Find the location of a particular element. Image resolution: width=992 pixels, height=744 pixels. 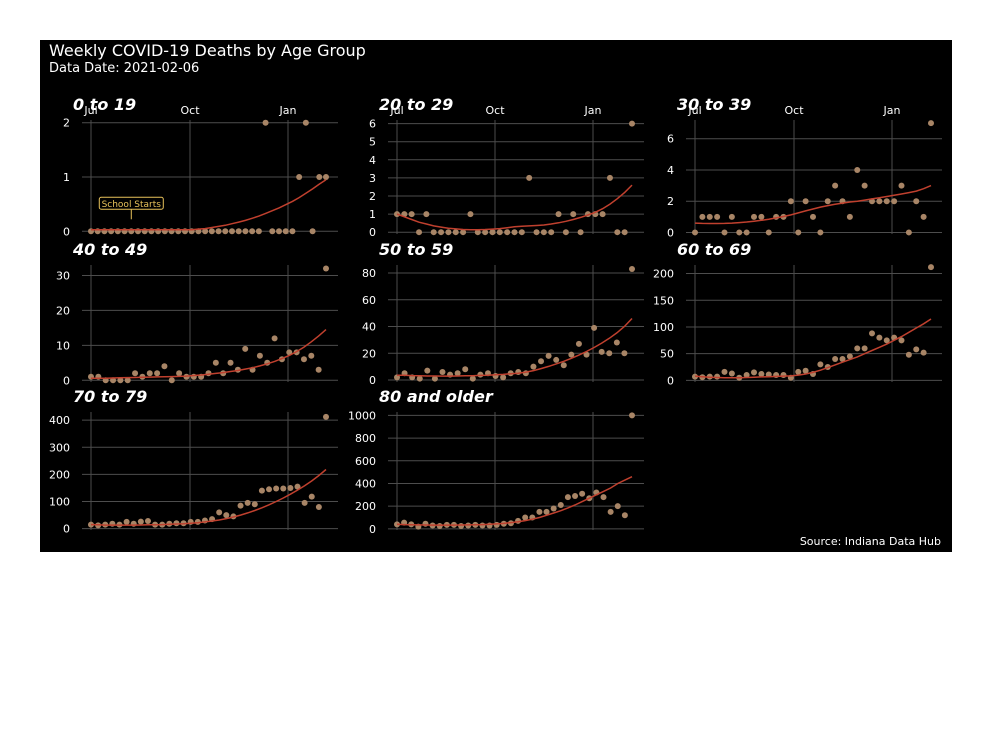

y-tick-label: 20 is located at coordinates (63, 310).